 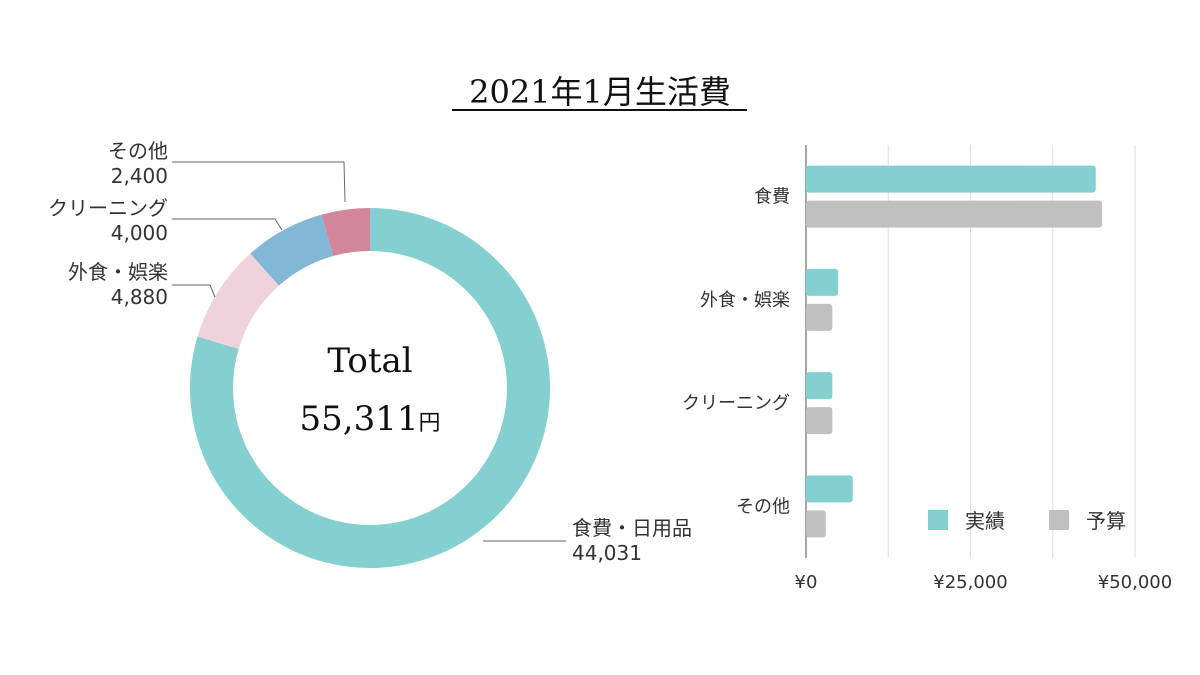 I want to click on bar-category-label-3: その他, so click(x=763, y=506).